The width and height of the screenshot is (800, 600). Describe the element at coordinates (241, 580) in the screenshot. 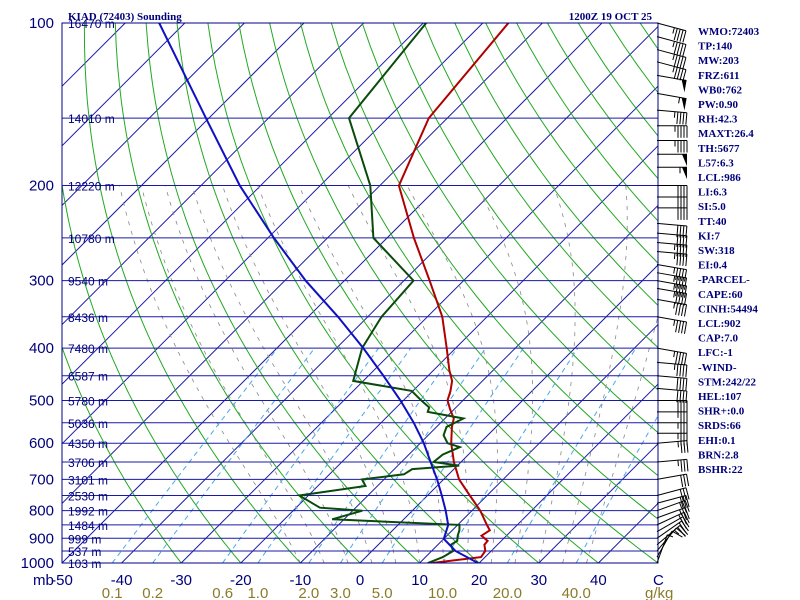

I see `temperature-tick-label: -20` at that location.